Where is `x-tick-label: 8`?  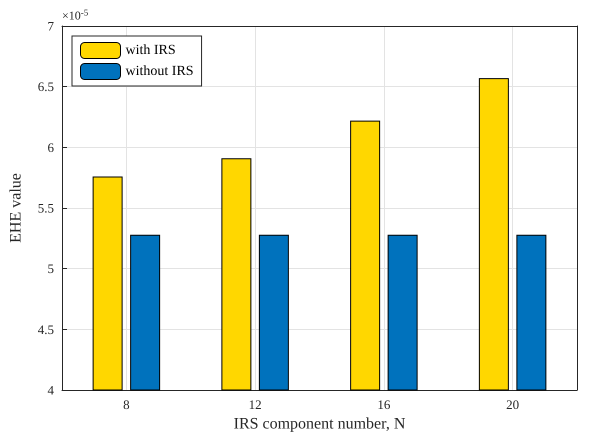
x-tick-label: 8 is located at coordinates (126, 404).